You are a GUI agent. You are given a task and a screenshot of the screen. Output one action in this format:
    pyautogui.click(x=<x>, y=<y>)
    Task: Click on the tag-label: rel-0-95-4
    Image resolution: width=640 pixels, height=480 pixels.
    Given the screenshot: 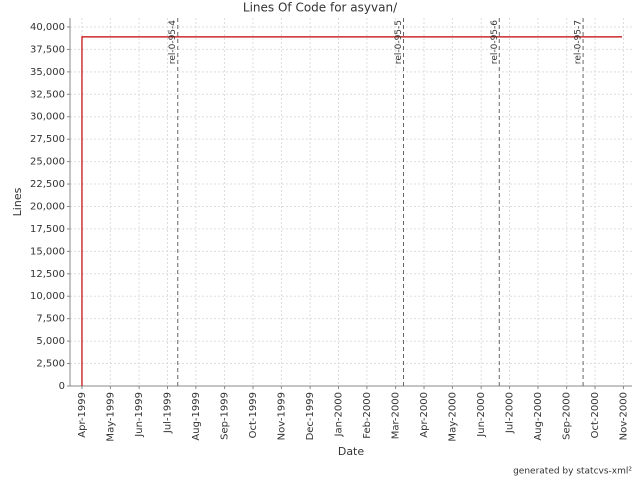 What is the action you would take?
    pyautogui.click(x=173, y=42)
    